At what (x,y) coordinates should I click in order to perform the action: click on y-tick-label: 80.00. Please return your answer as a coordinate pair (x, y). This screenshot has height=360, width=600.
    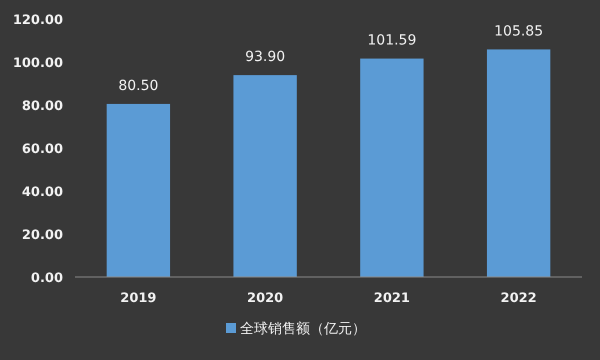
    Looking at the image, I should click on (42, 106).